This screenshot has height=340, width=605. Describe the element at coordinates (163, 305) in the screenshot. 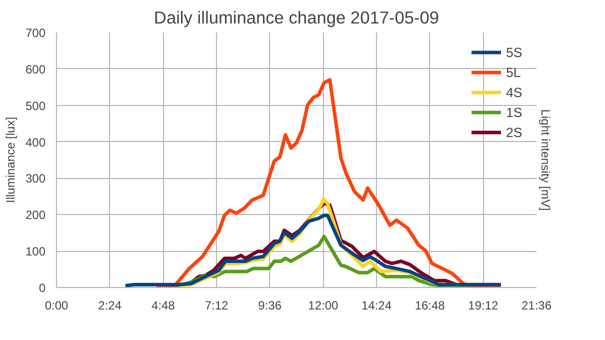

I see `x-tick-label: 4:48` at that location.